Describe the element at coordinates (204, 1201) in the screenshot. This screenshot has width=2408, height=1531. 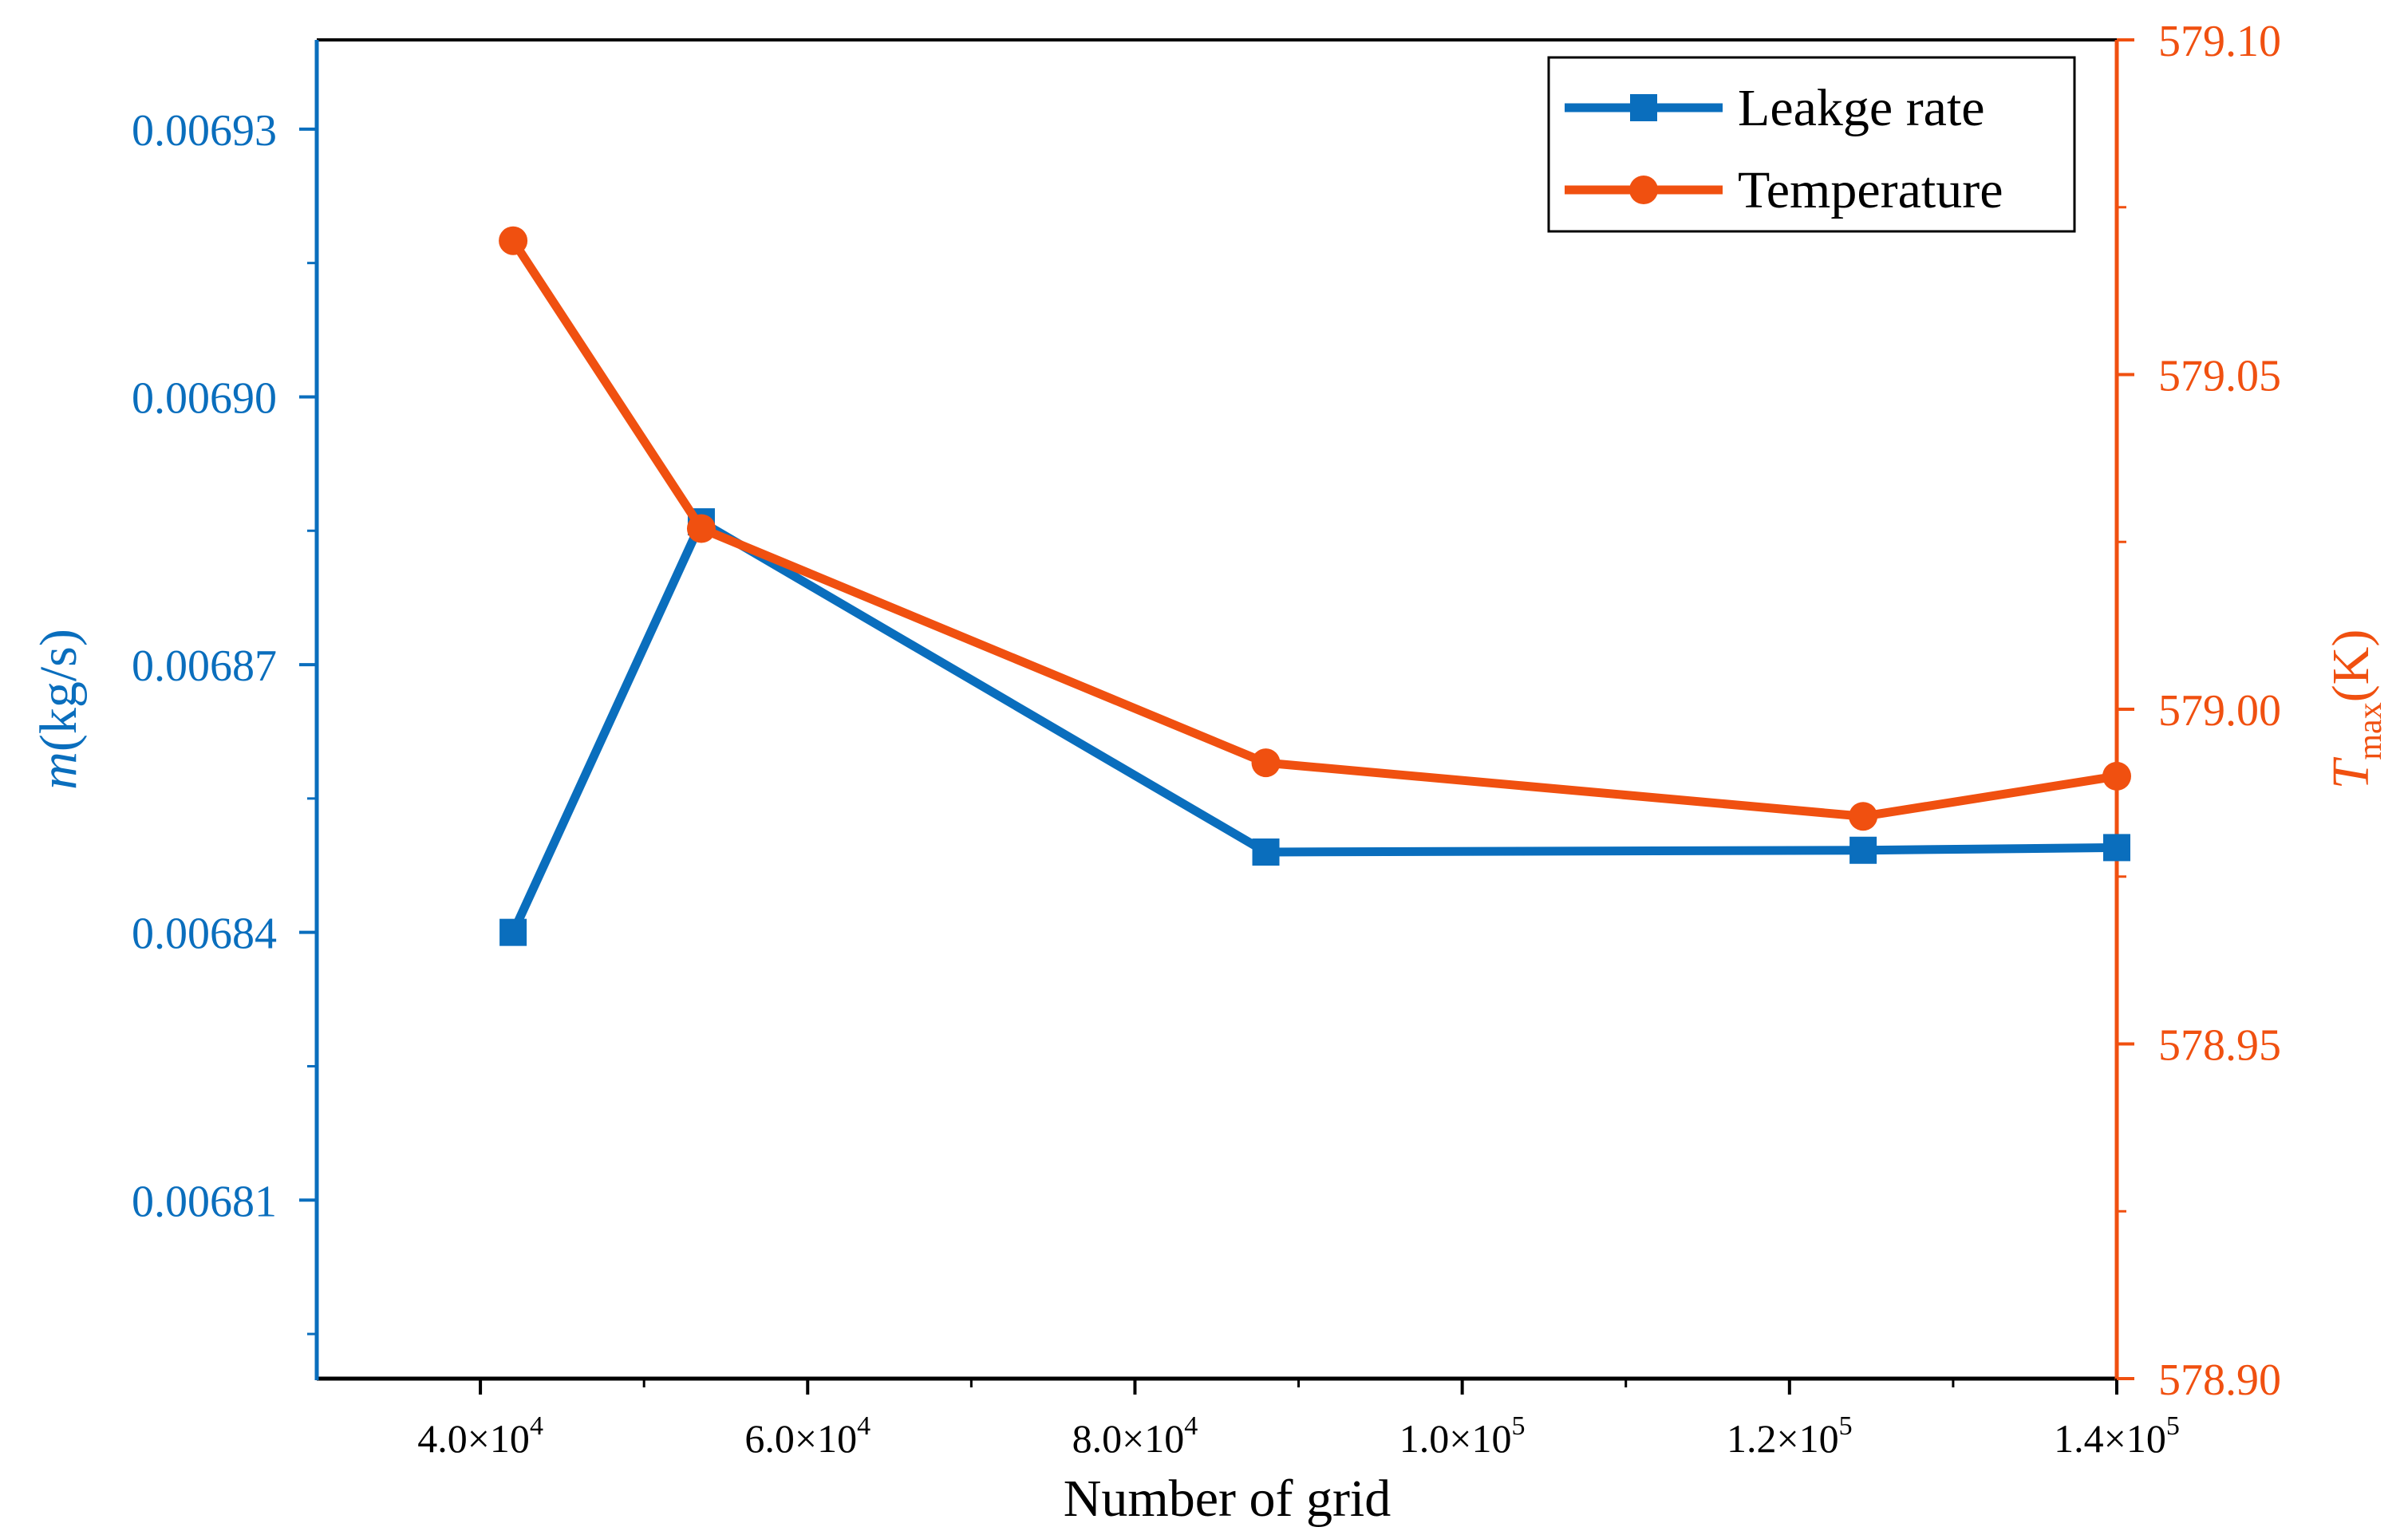
I see `left-y-tick-label: 0.00681` at that location.